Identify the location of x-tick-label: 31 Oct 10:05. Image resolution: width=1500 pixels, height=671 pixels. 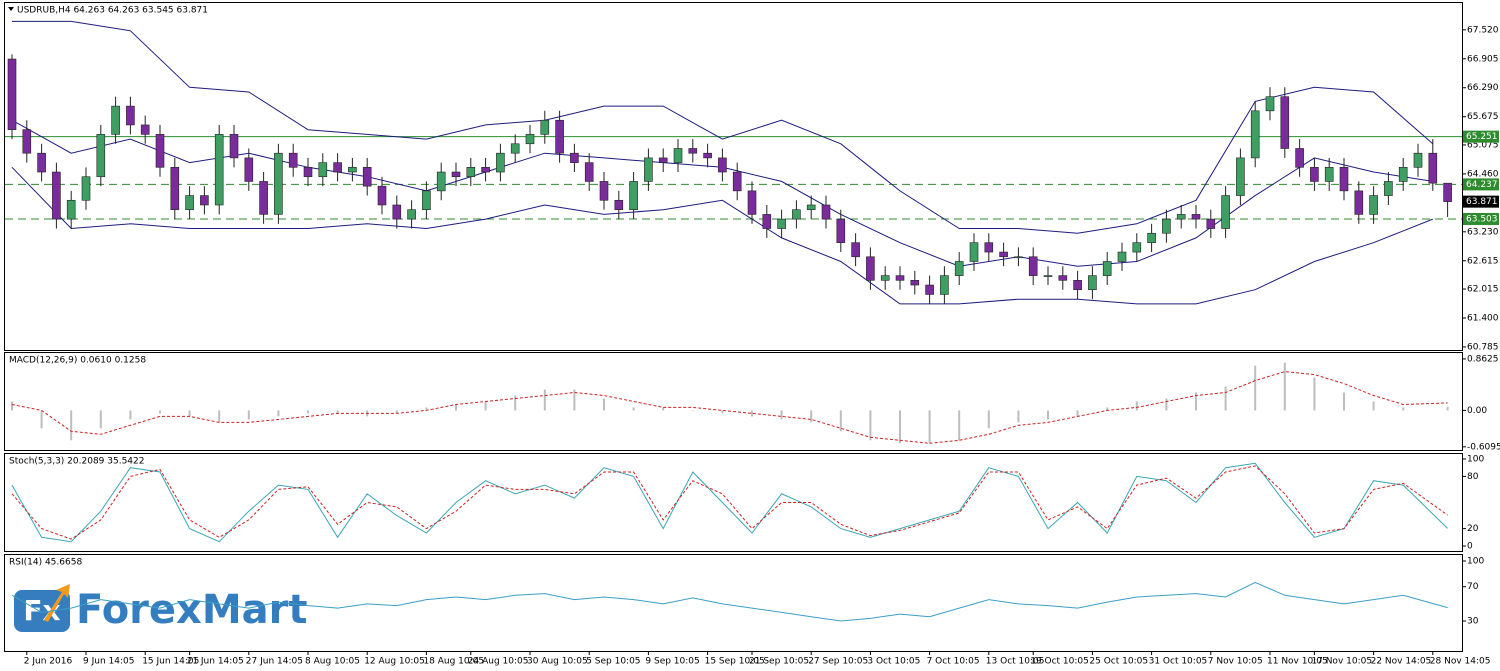
(1178, 662).